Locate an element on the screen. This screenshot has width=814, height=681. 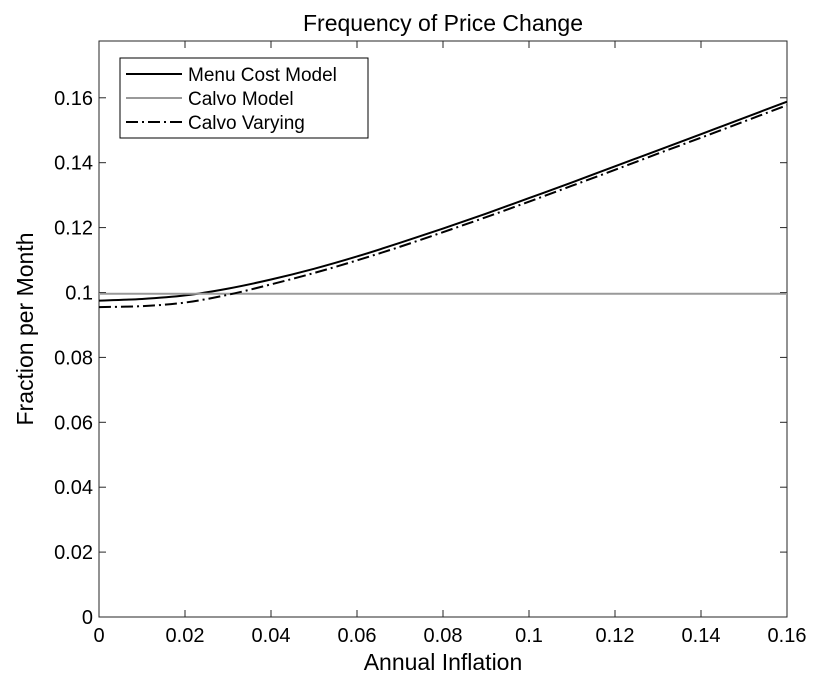
x-tick-label: 0.02 is located at coordinates (185, 636).